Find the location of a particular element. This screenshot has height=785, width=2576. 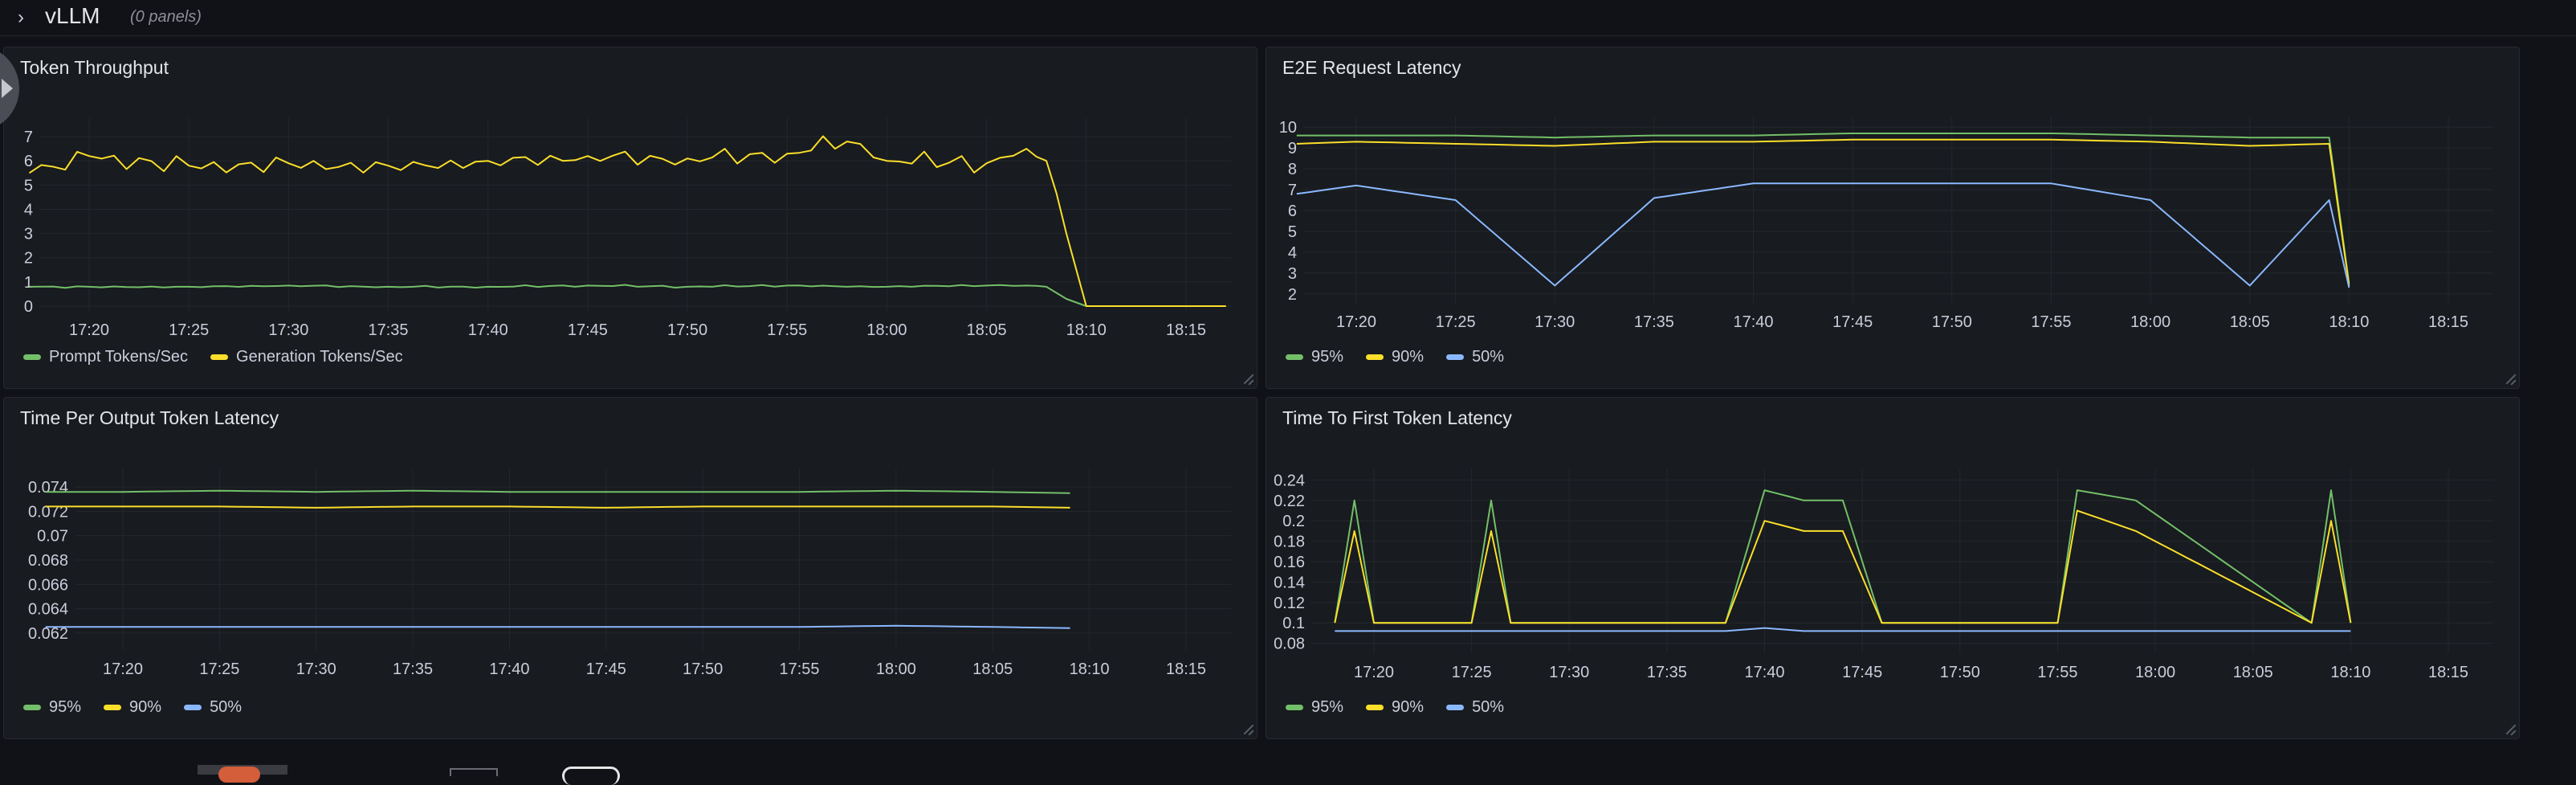

series-line-95- is located at coordinates (1843, 556).